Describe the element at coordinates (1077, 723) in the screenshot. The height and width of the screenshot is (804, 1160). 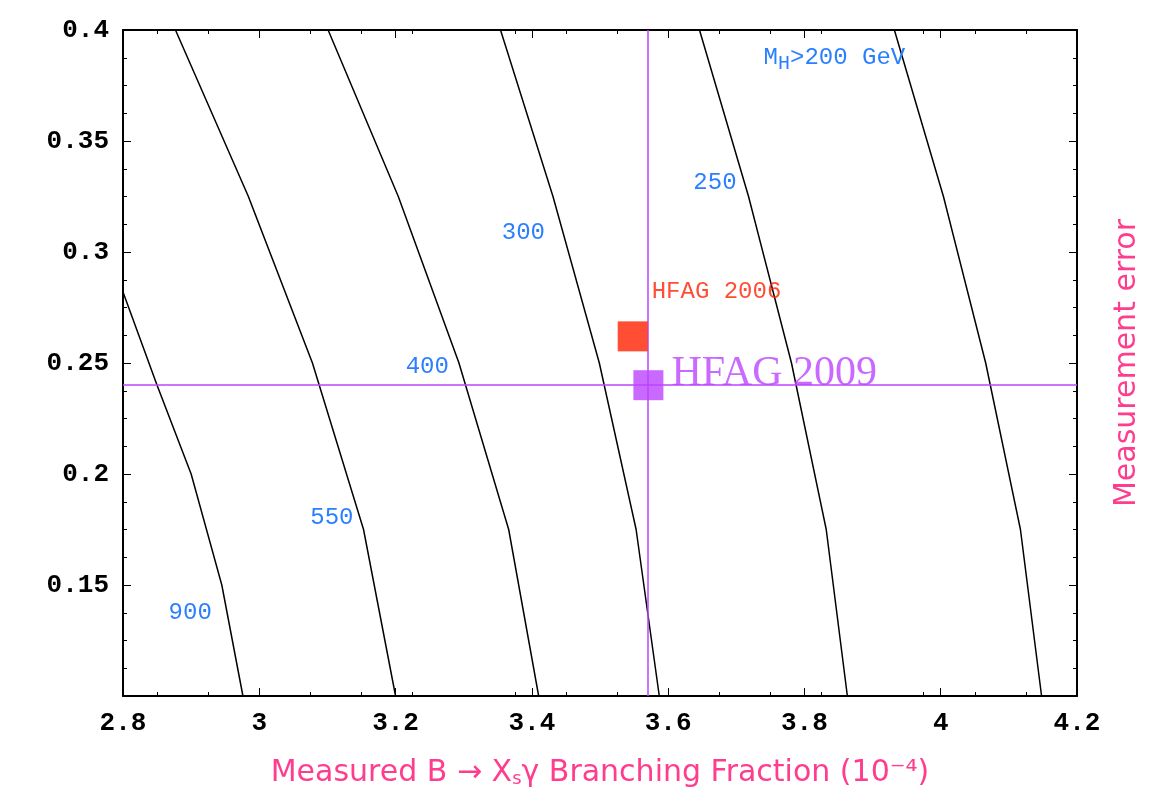
I see `x-tick-label: 4.2` at that location.